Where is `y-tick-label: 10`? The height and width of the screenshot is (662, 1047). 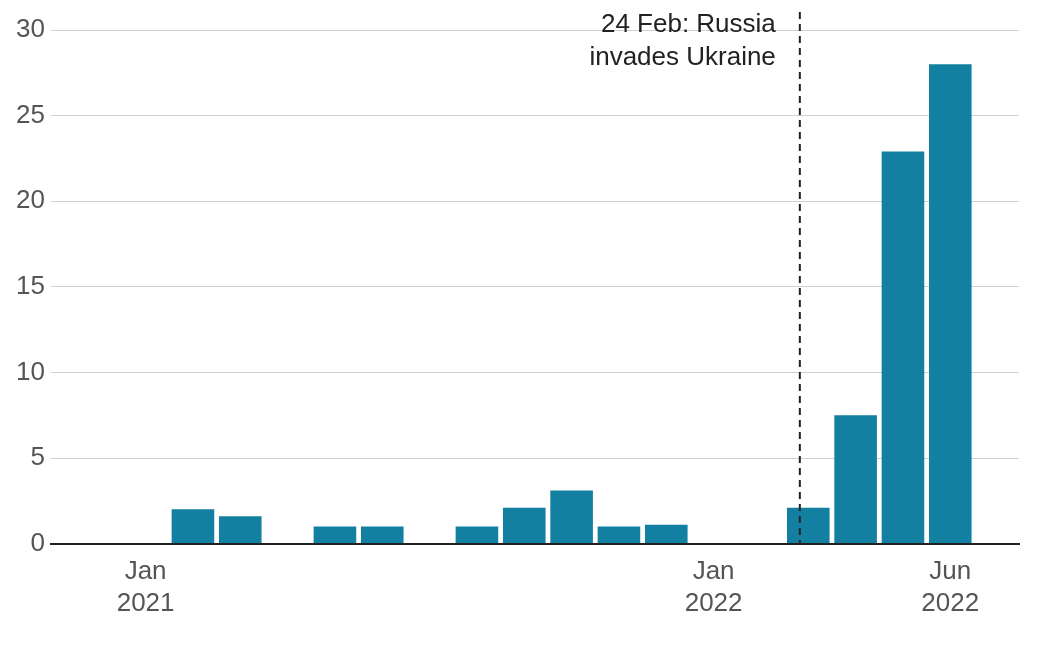
y-tick-label: 10 is located at coordinates (30, 370).